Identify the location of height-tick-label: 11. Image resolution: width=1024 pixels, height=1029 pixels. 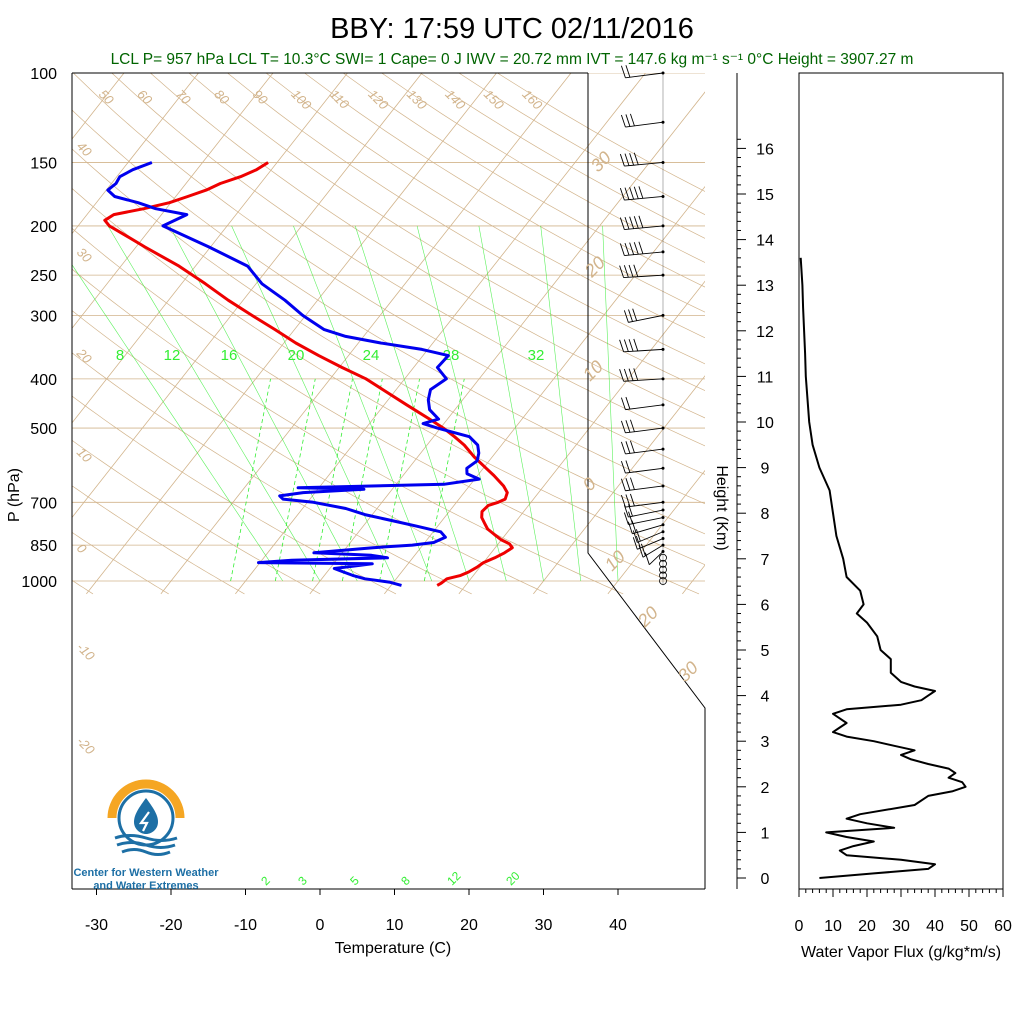
(765, 377).